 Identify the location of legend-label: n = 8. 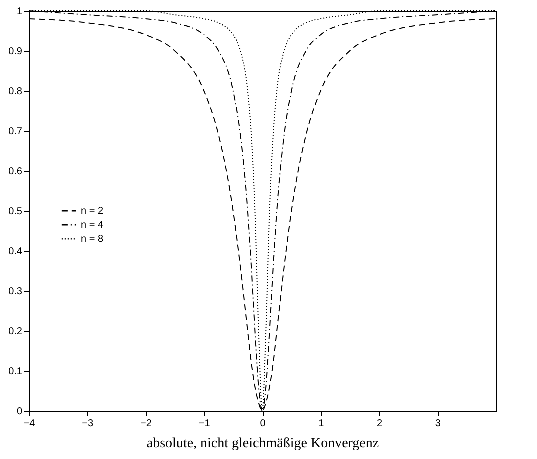
(92, 239).